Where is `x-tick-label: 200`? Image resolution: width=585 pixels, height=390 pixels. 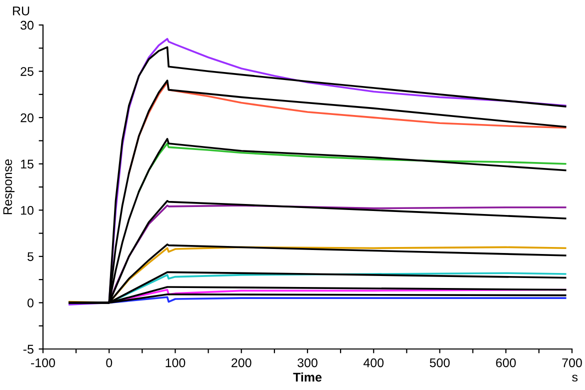 x-tick-label: 200 is located at coordinates (242, 363).